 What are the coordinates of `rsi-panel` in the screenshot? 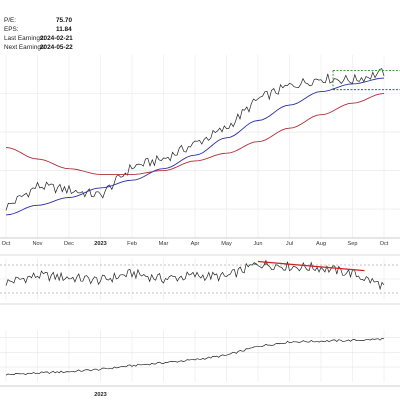 It's located at (200, 279).